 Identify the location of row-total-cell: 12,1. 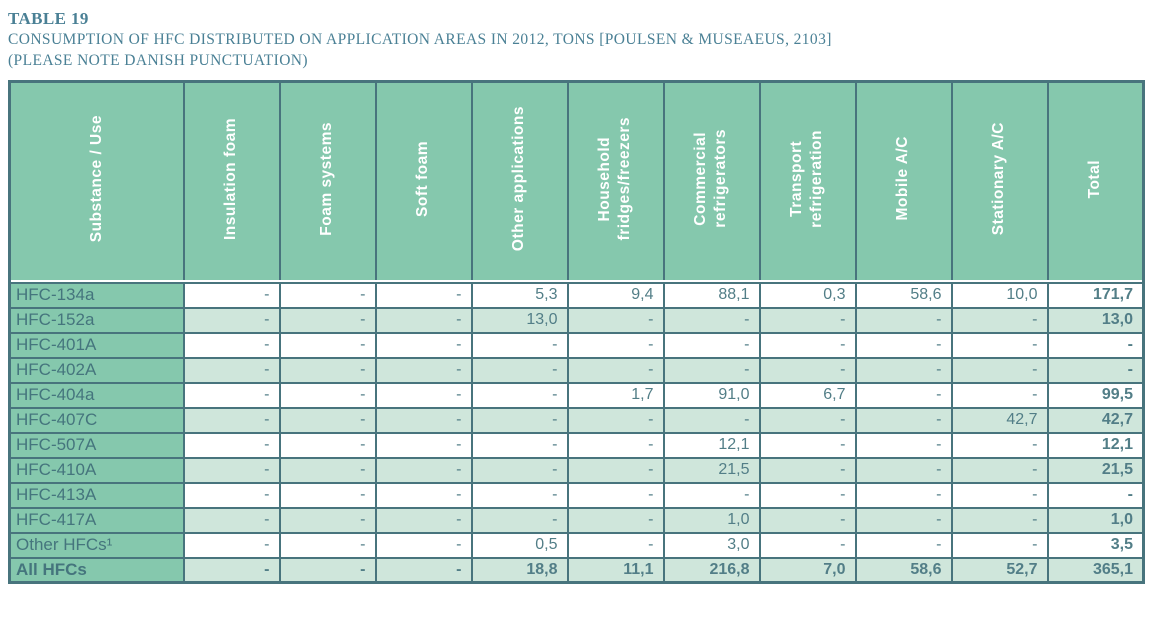
(1095, 445).